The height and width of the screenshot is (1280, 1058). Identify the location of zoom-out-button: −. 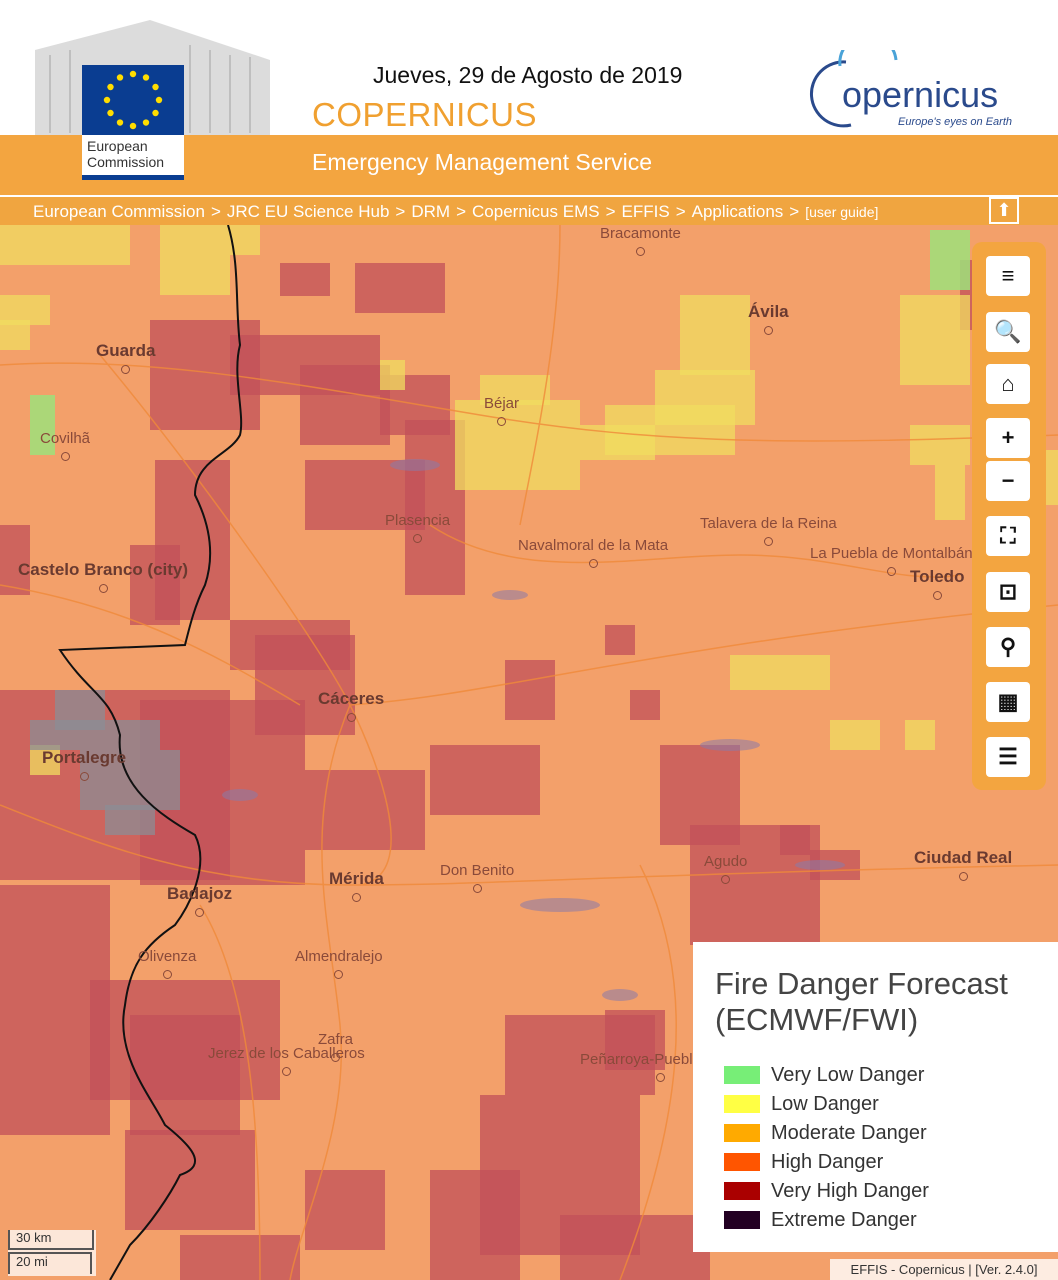
(1008, 481).